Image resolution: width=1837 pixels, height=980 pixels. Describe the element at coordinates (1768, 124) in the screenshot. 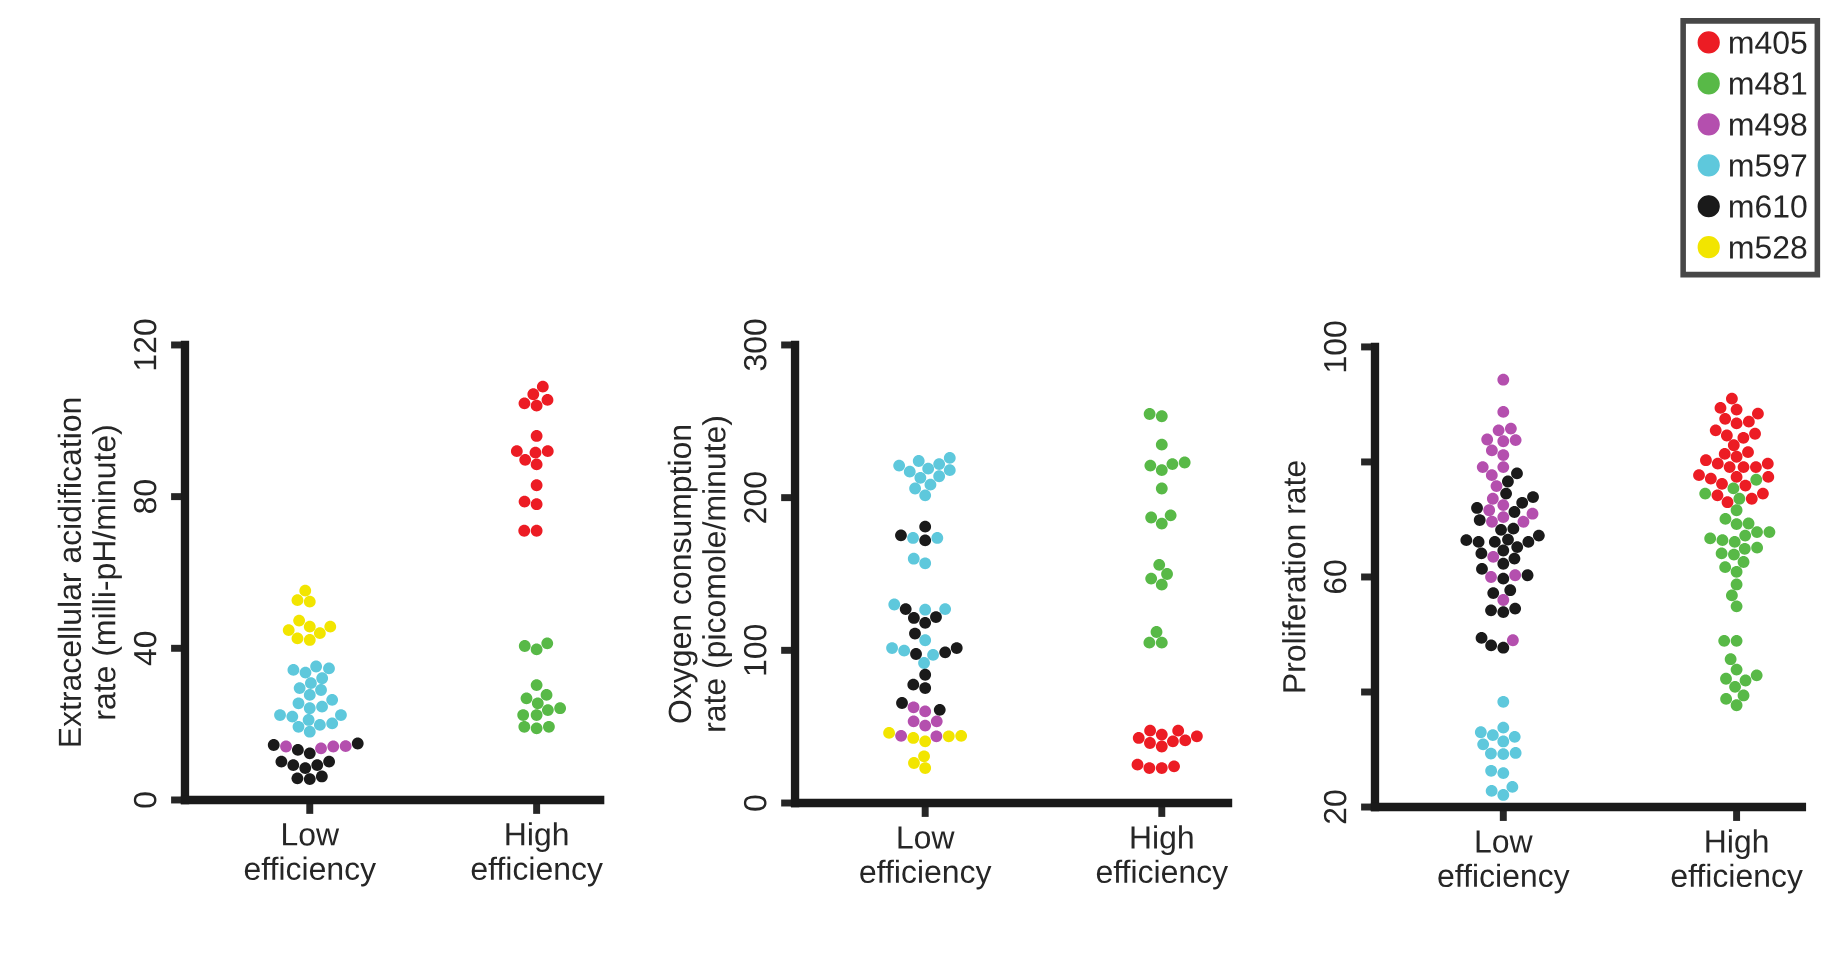

I see `legend-label: m498` at that location.